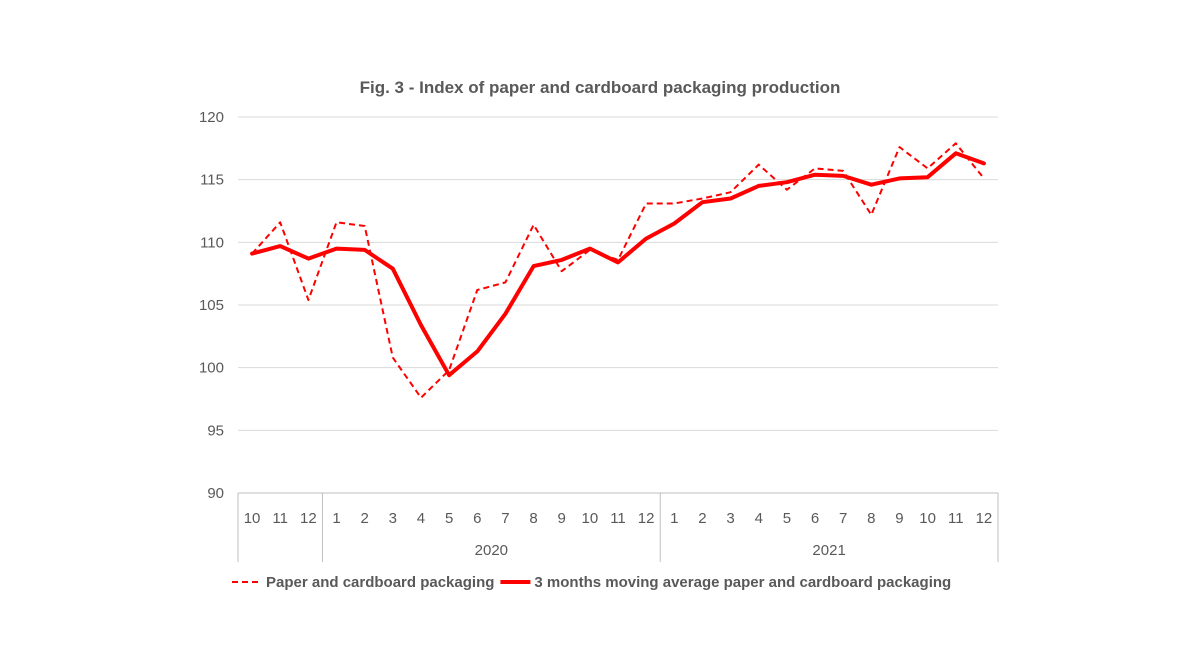  I want to click on y-tick-label: 95, so click(215, 430).